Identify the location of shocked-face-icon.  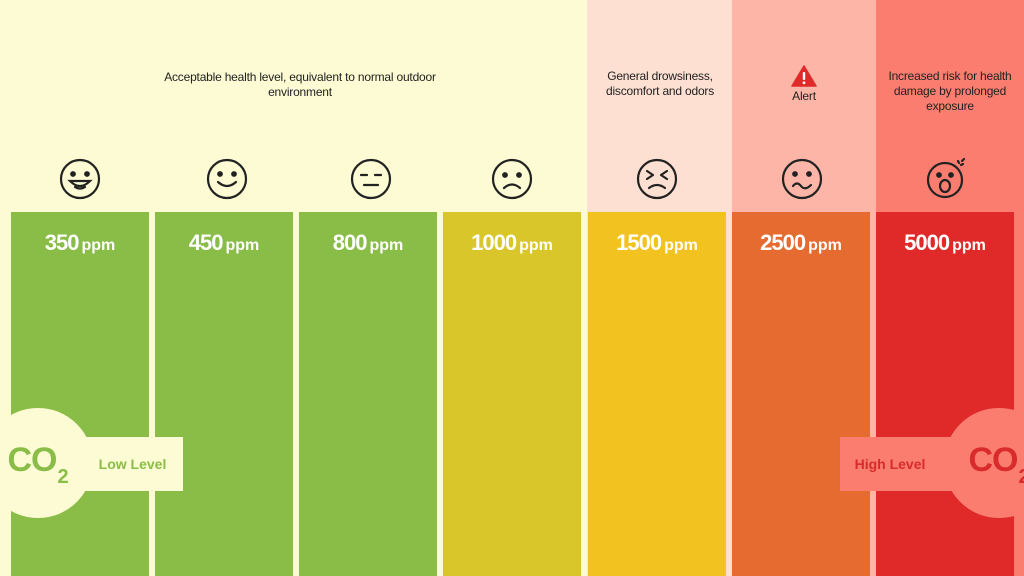
(946, 179).